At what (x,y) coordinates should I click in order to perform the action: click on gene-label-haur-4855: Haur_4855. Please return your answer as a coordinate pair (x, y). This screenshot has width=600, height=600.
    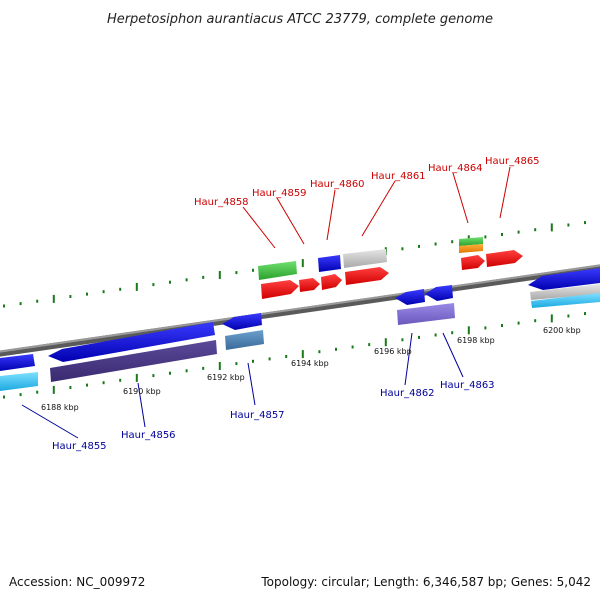
    Looking at the image, I should click on (79, 446).